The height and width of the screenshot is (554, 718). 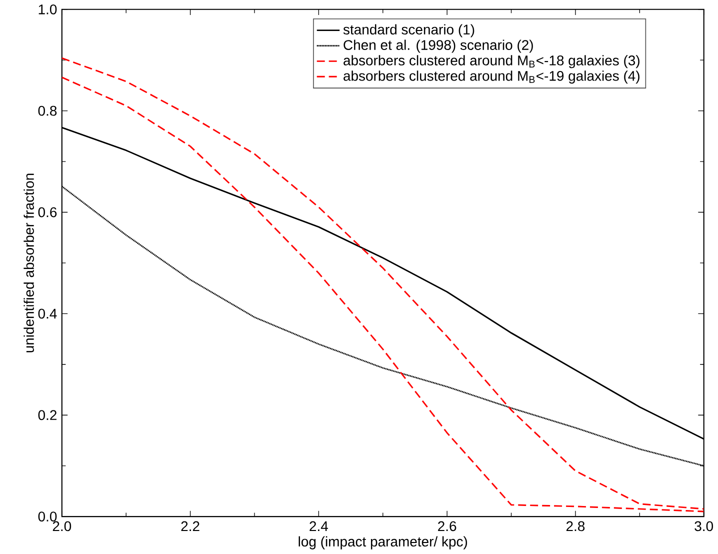 I want to click on y-tick-label: 0.0, so click(x=47, y=517).